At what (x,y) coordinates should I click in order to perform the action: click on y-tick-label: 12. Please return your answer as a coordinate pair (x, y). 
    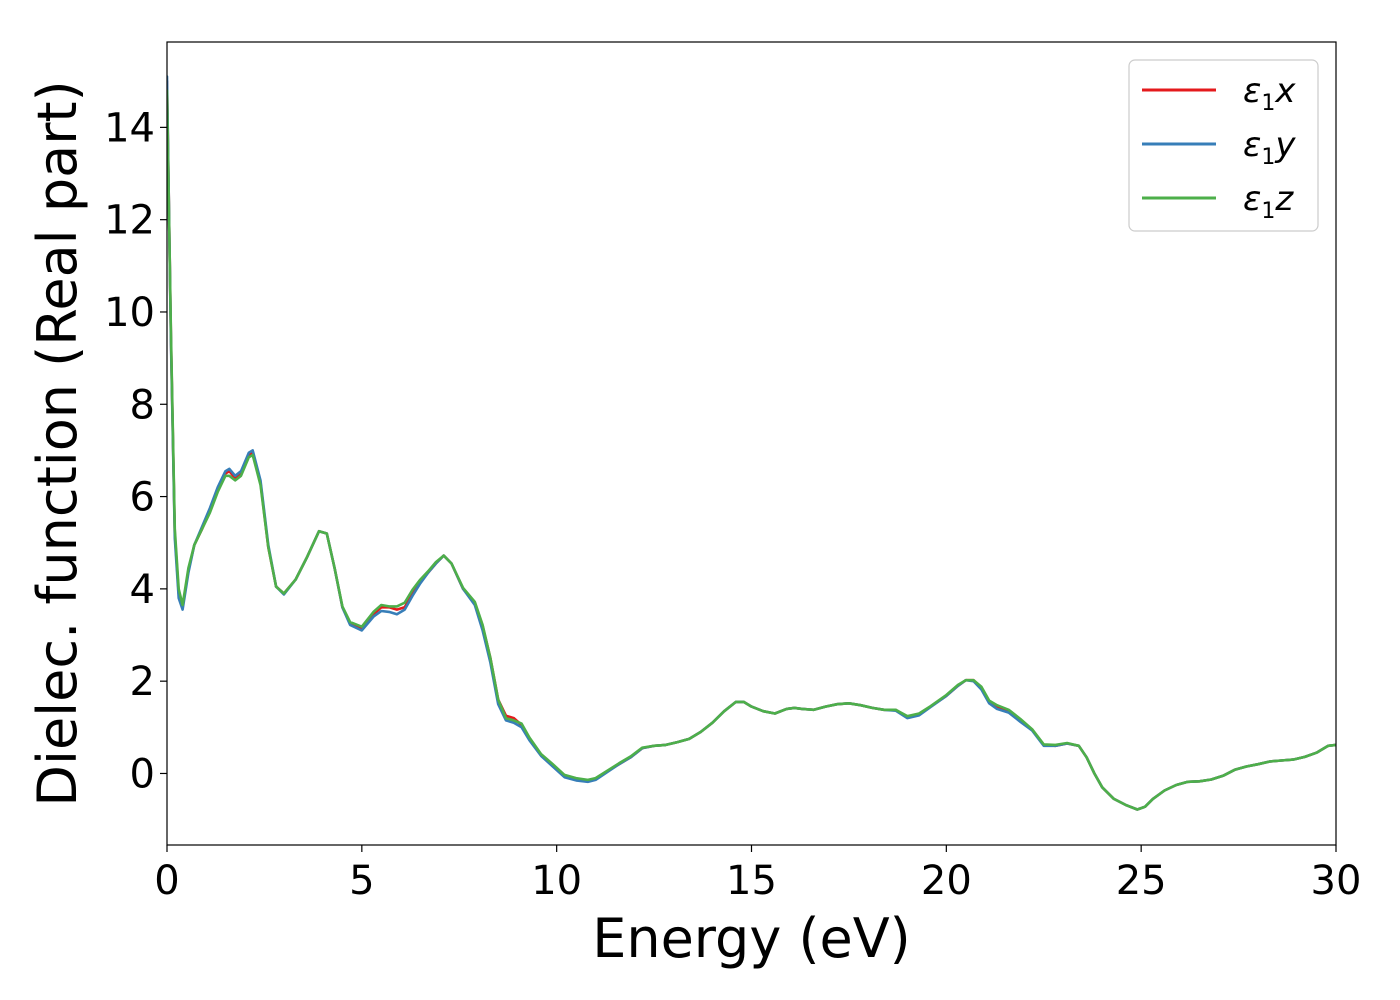
    Looking at the image, I should click on (129, 221).